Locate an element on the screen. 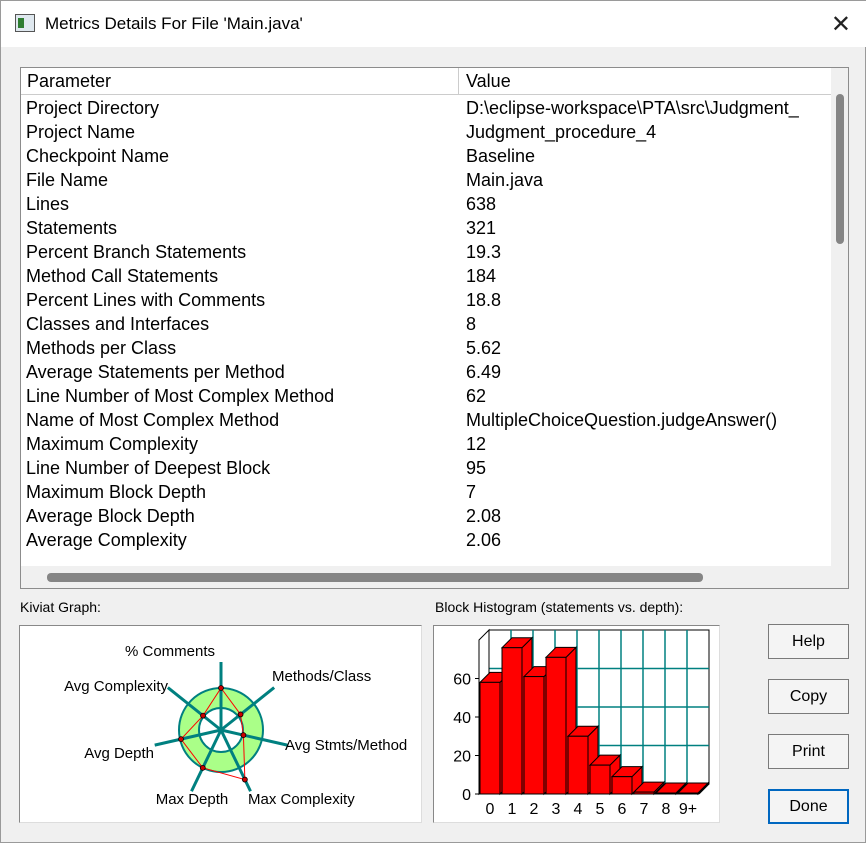  table-row: Lines 638 is located at coordinates (427, 205).